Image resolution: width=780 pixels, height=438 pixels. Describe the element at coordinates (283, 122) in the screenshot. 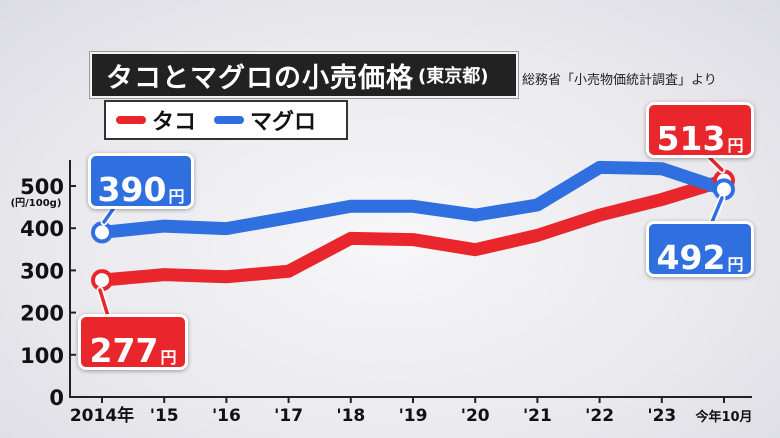

I see `legend-label-maguro: マグロ` at that location.